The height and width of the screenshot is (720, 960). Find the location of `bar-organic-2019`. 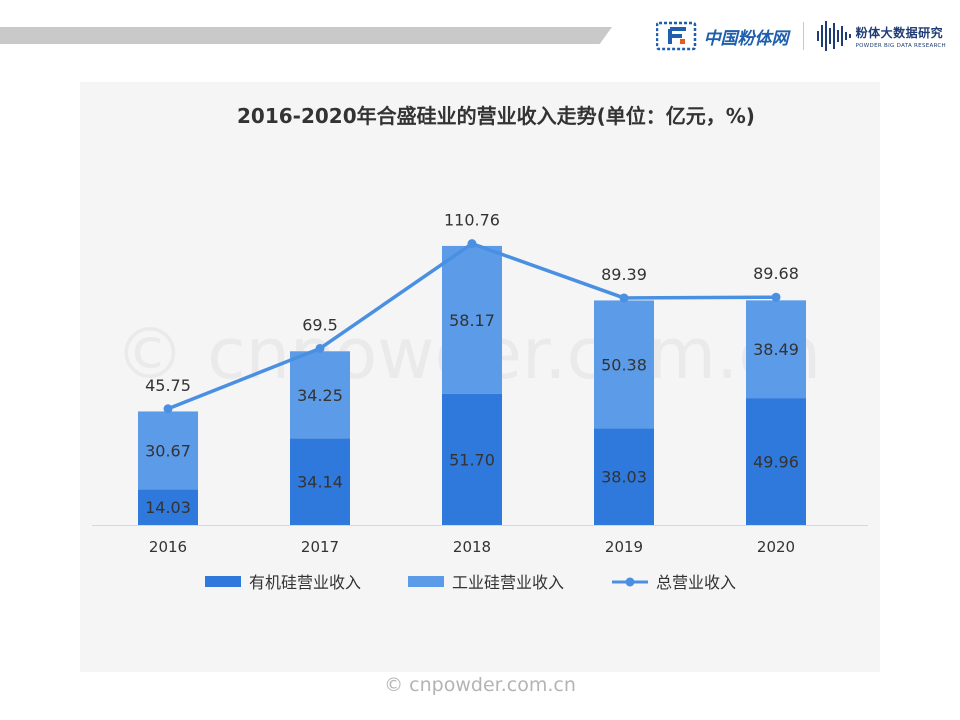

bar-organic-2019 is located at coordinates (624, 476).